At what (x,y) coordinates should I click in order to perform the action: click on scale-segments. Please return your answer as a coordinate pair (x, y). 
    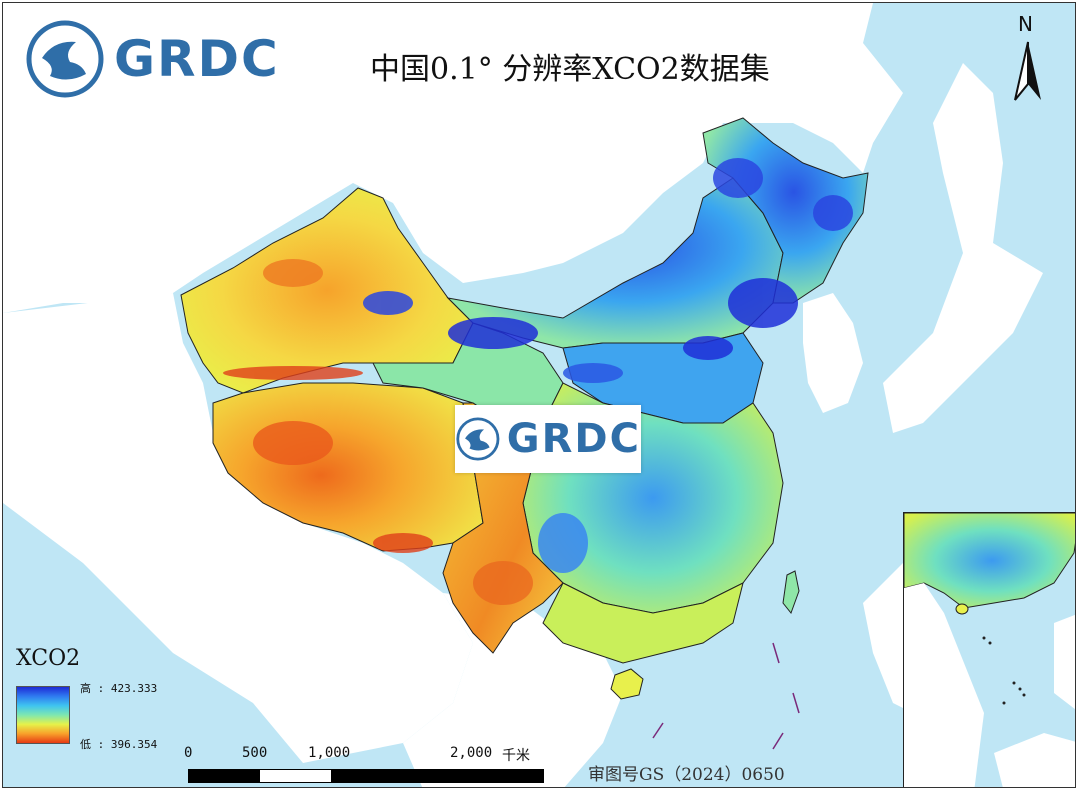
    Looking at the image, I should click on (366, 776).